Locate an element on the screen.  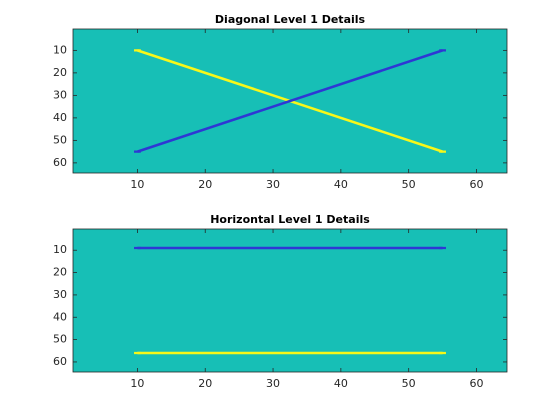
pixel-line is located at coordinates (290, 101).